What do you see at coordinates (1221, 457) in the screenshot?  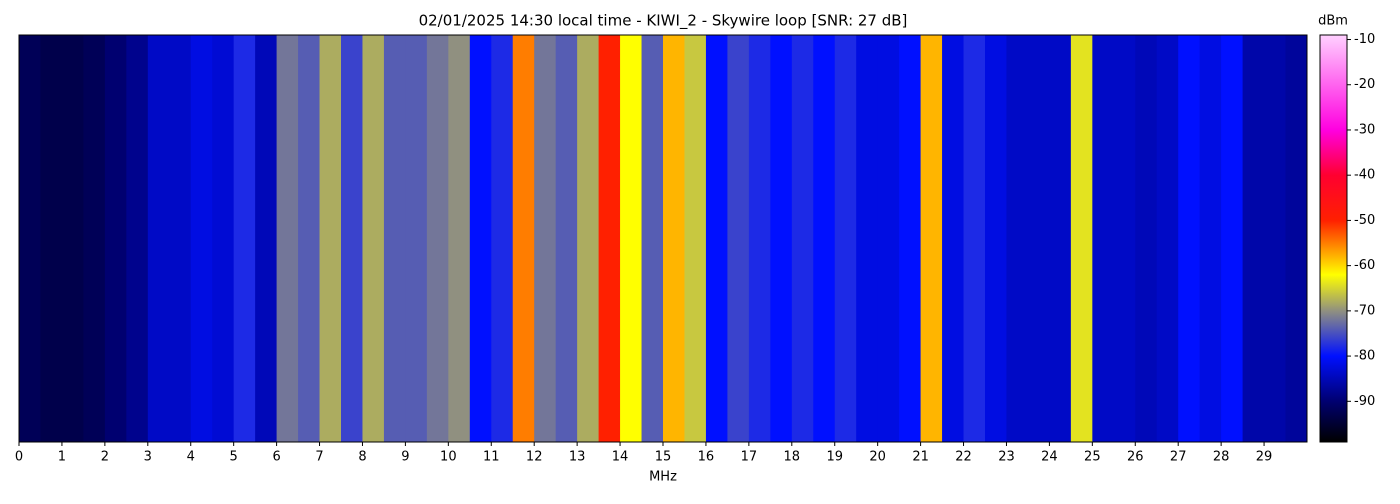 I see `x-tick-label: 28` at bounding box center [1221, 457].